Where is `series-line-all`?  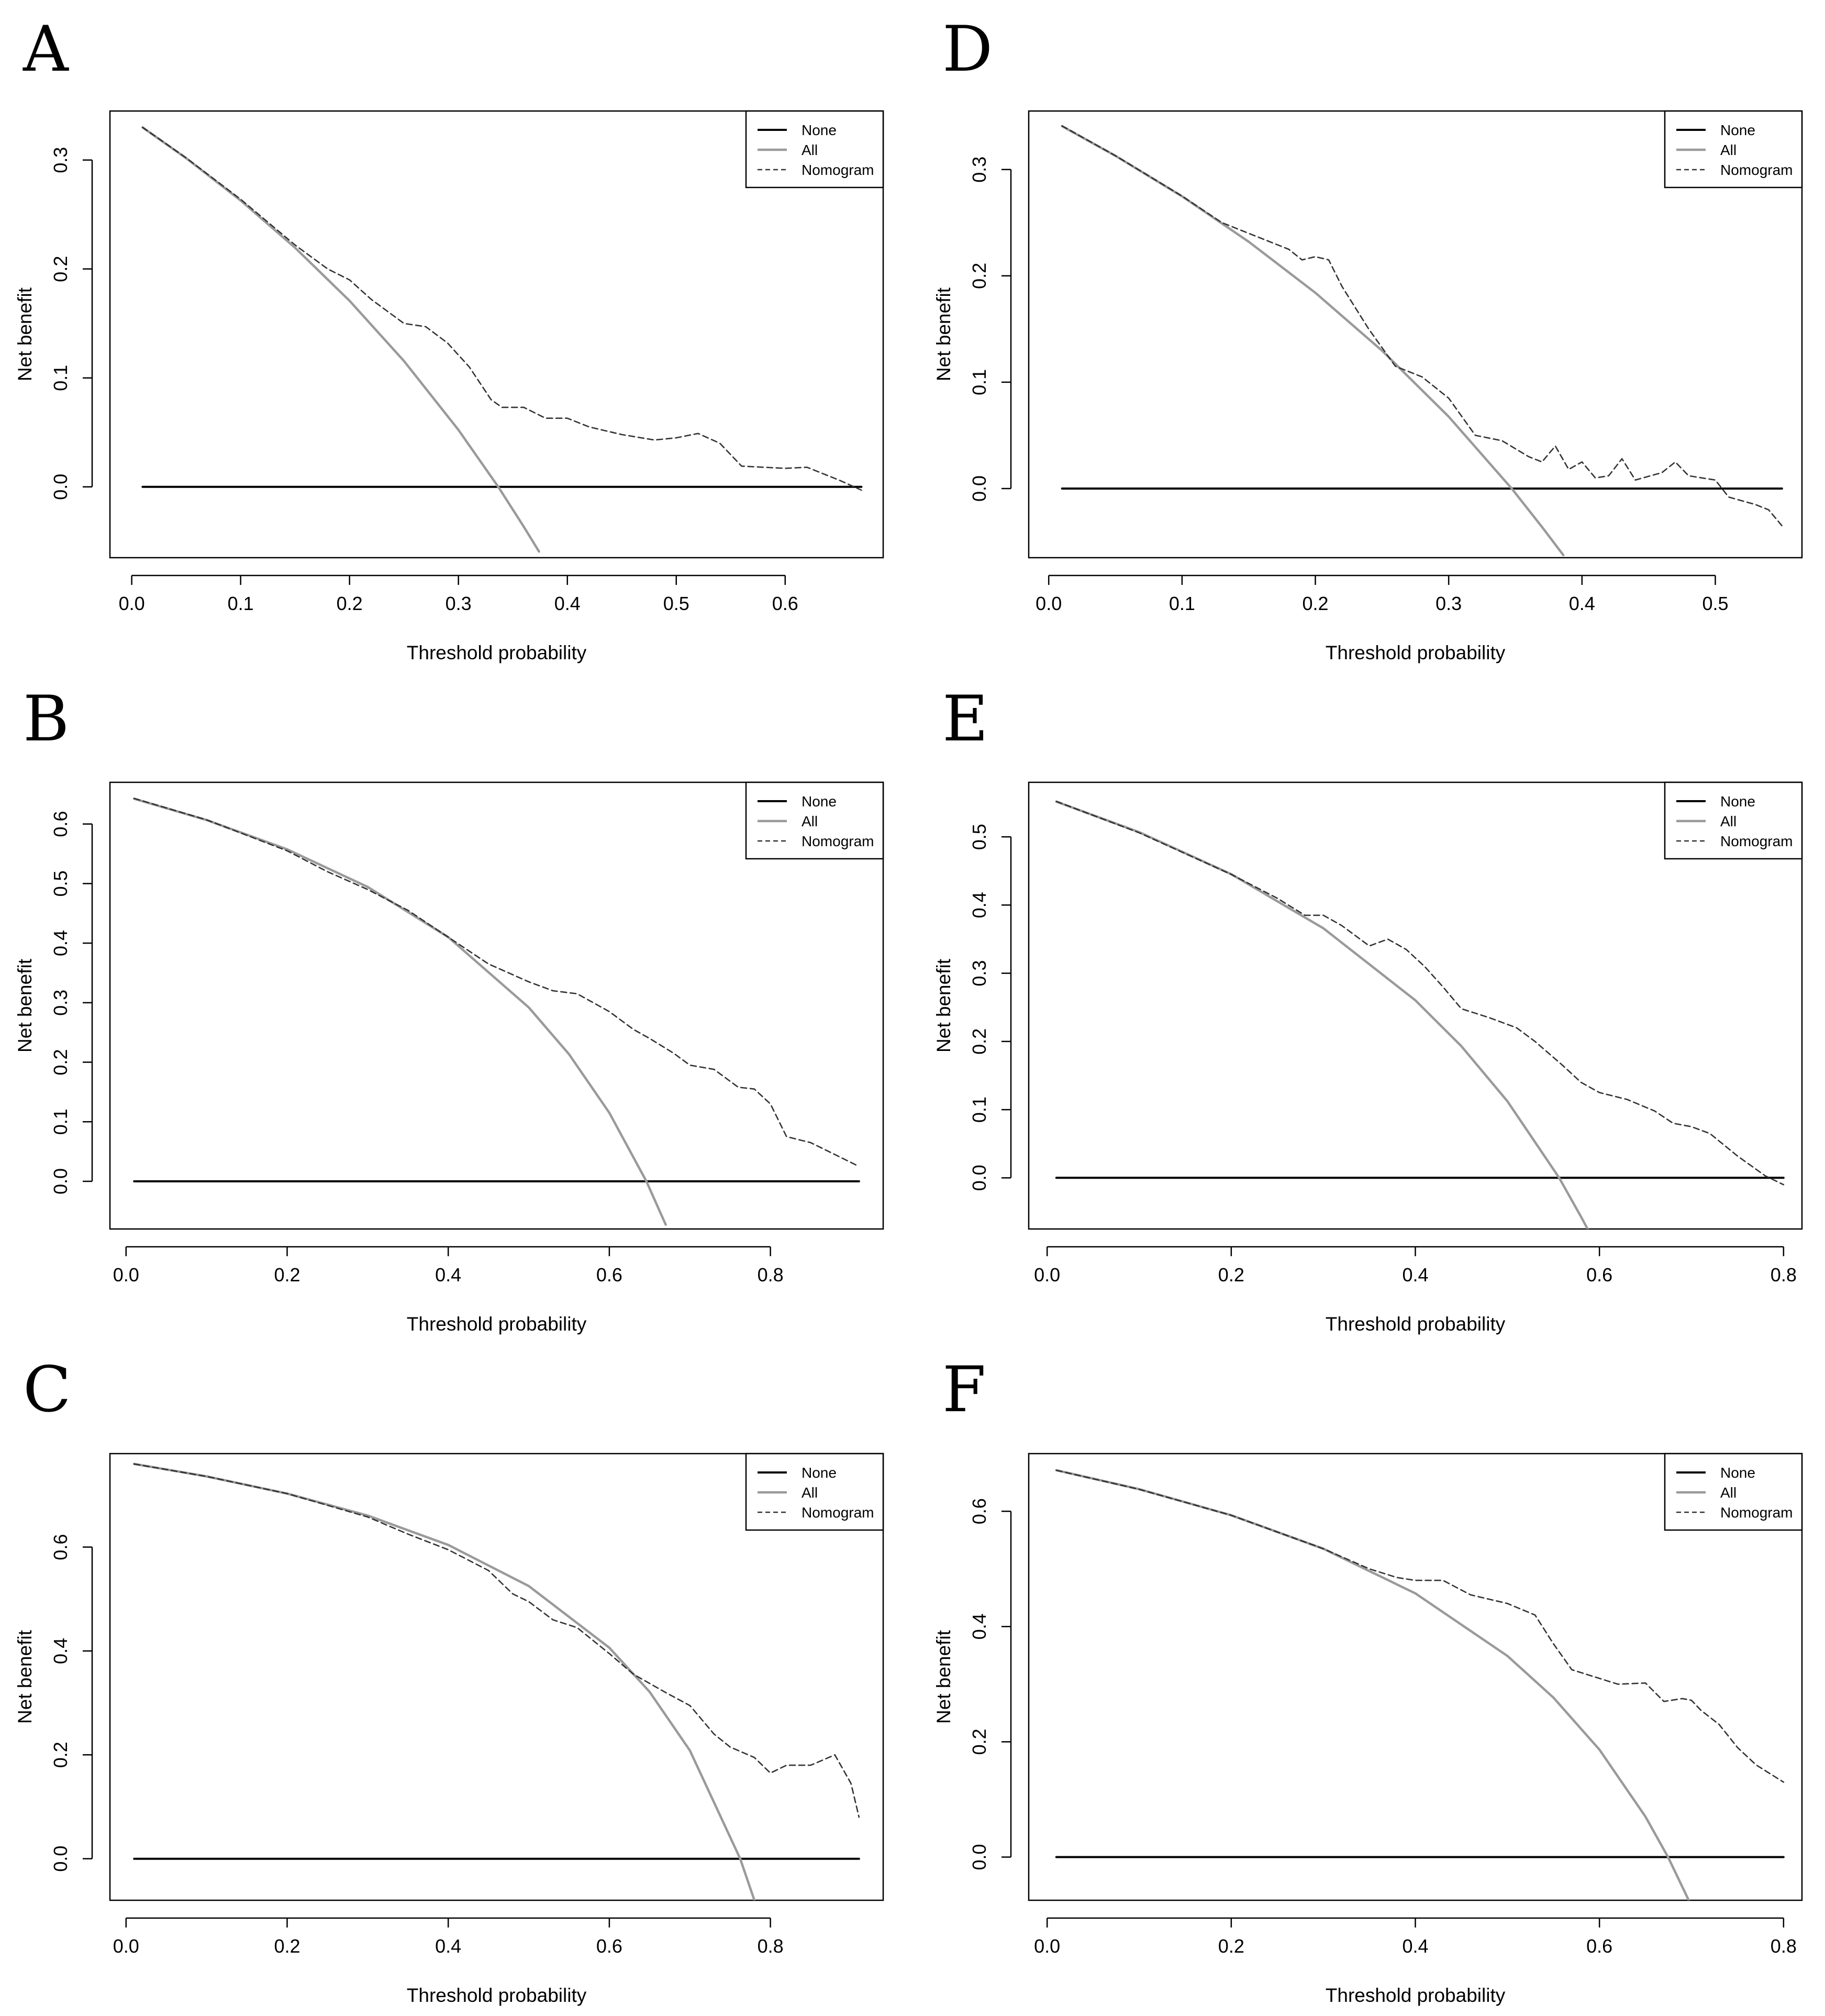 series-line-all is located at coordinates (1373, 1685).